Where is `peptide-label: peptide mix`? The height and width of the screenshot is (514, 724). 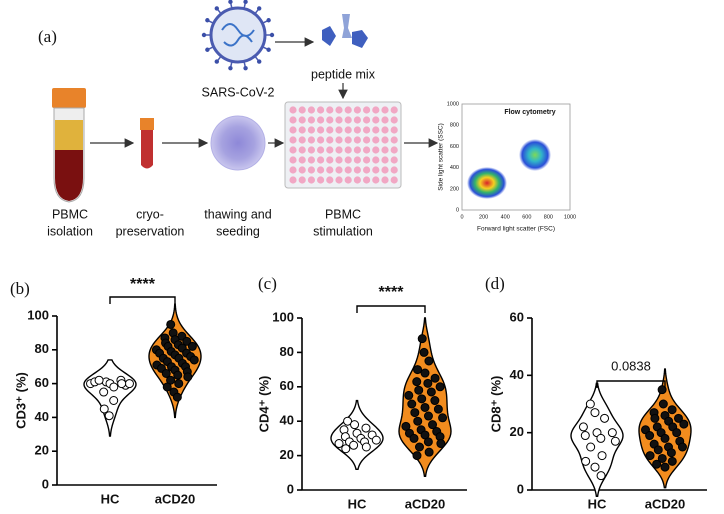 peptide-label: peptide mix is located at coordinates (343, 74).